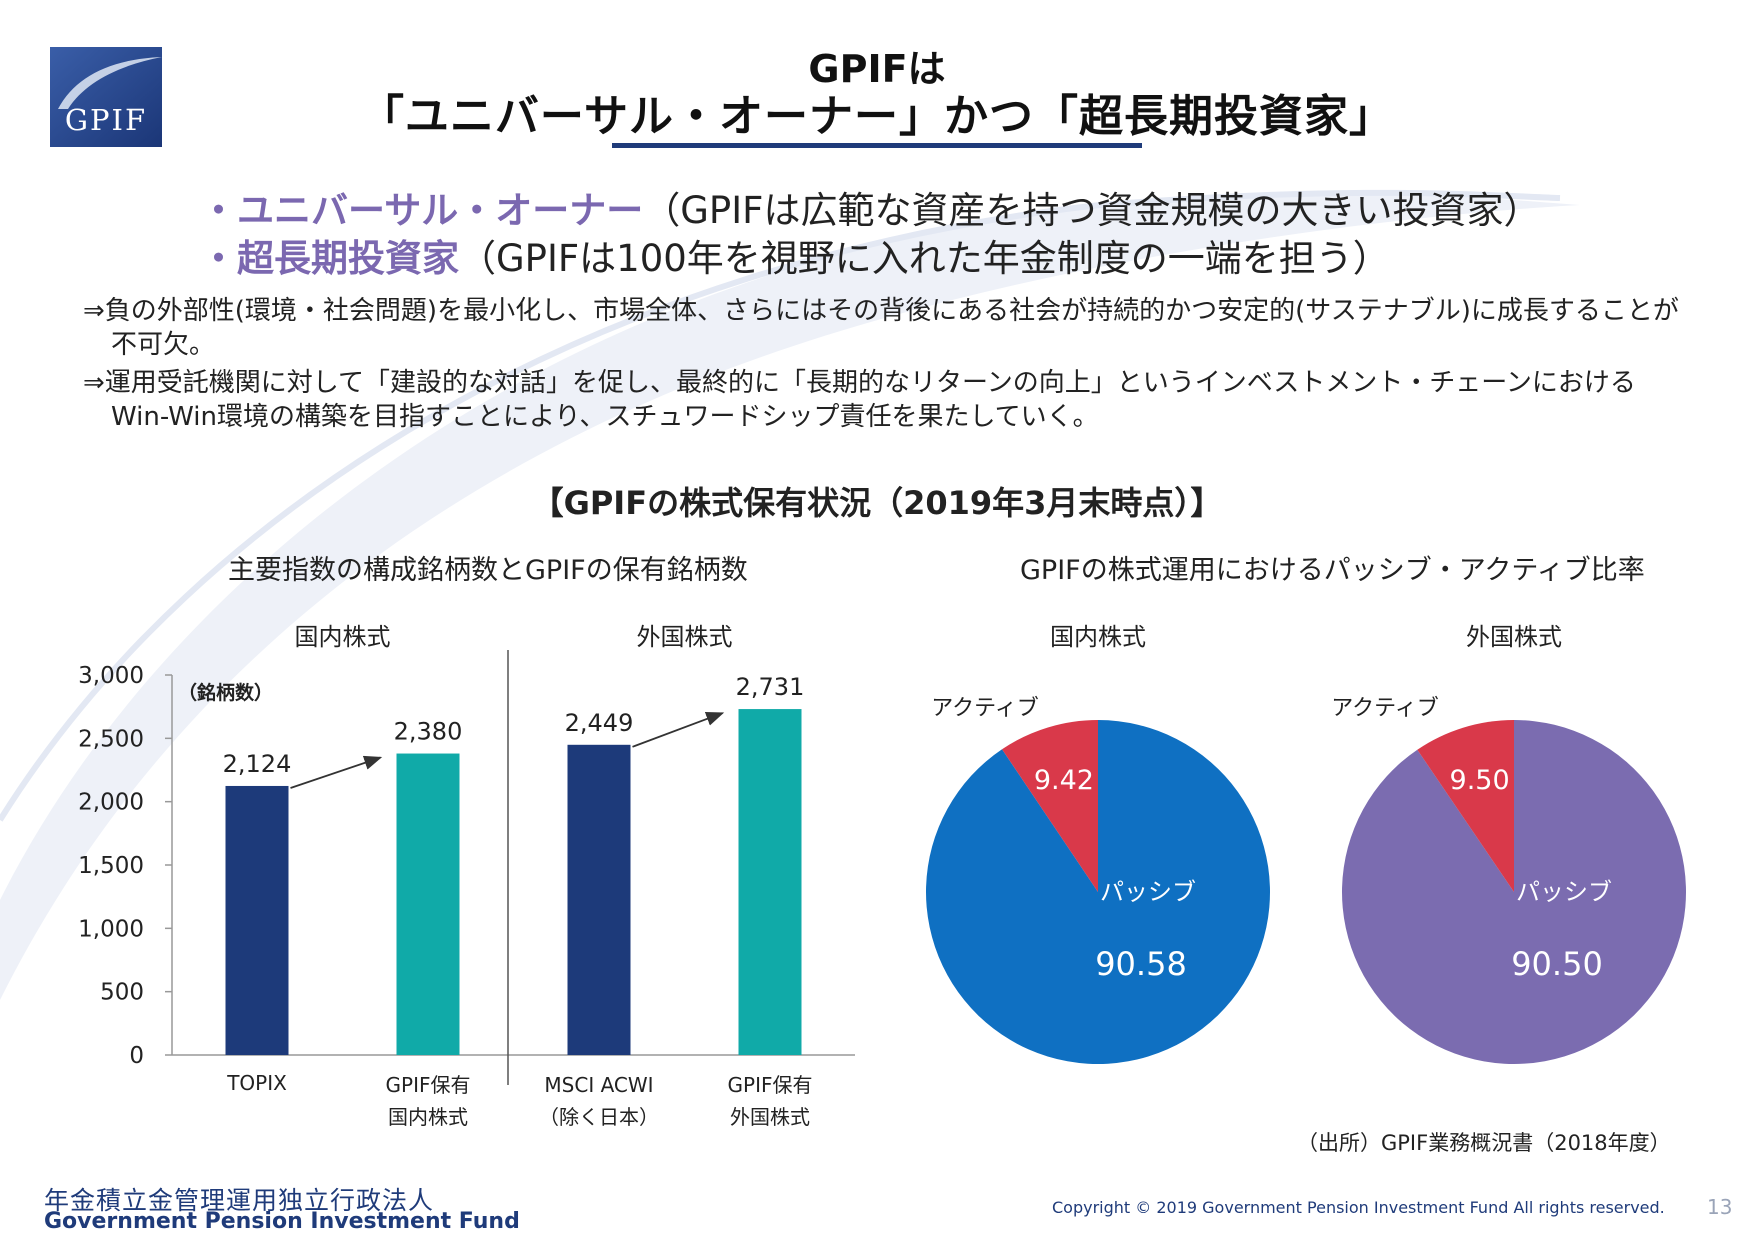 The width and height of the screenshot is (1754, 1241). Describe the element at coordinates (1514, 637) in the screenshot. I see `pie-title: 外国株式` at that location.